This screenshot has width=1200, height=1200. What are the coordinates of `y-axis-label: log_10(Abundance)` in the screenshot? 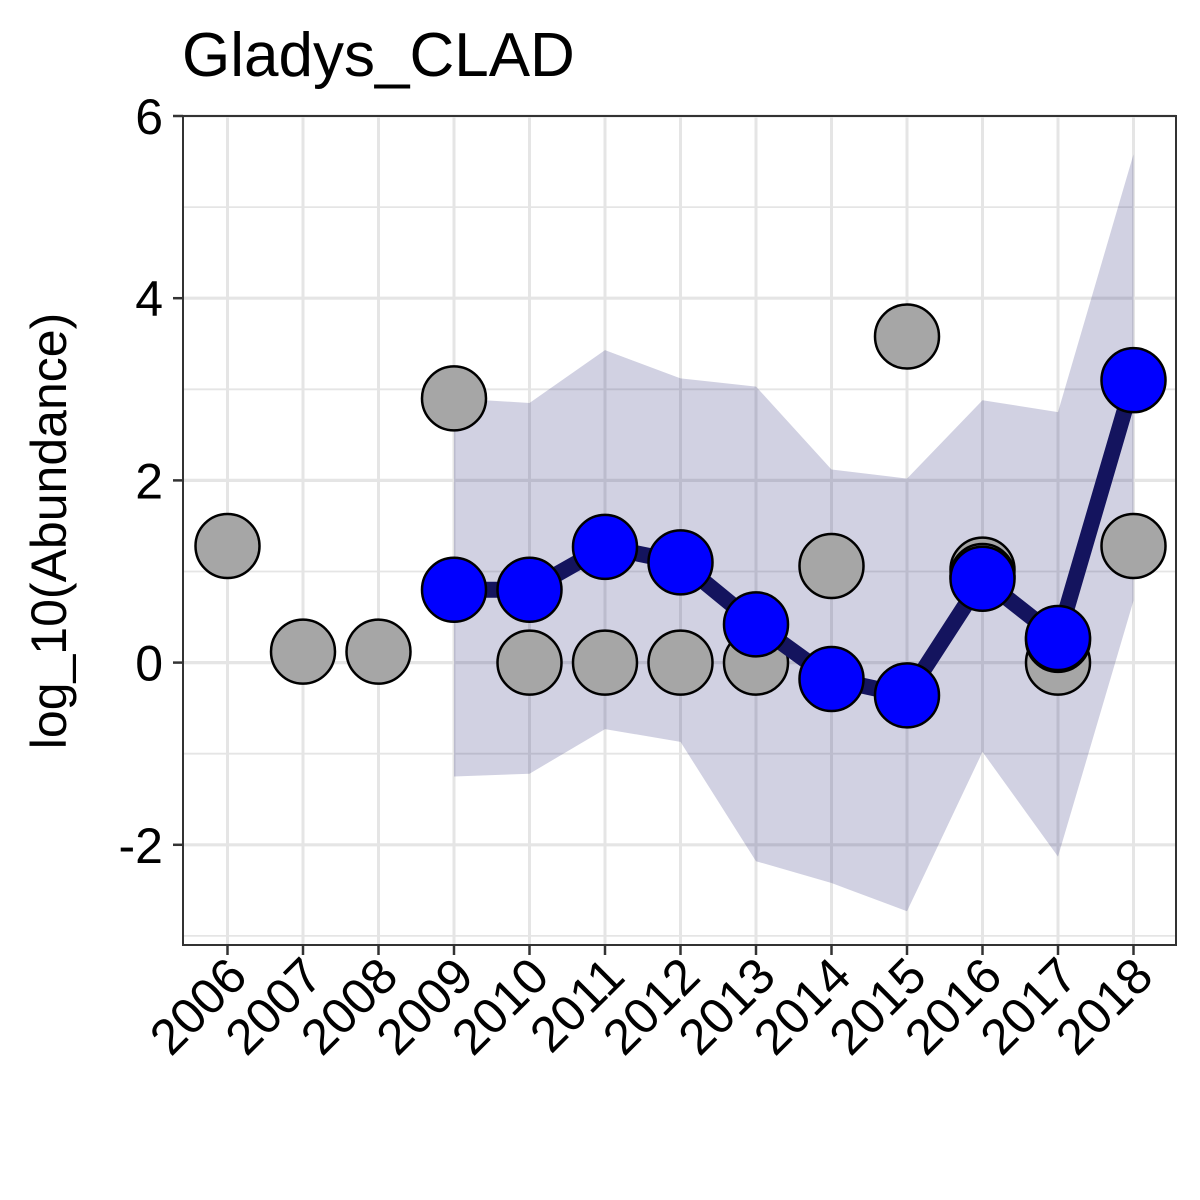 It's located at (49, 531).